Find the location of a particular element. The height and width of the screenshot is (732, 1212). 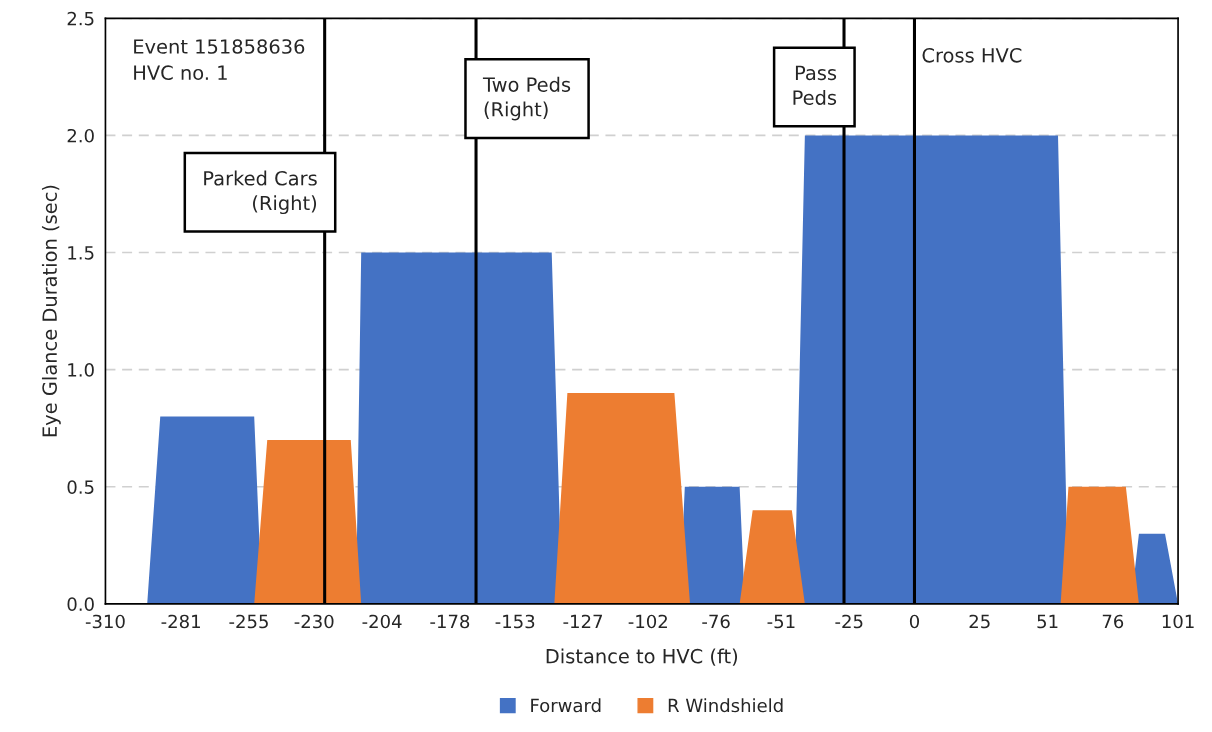

x-tick-label: -178 is located at coordinates (450, 621).